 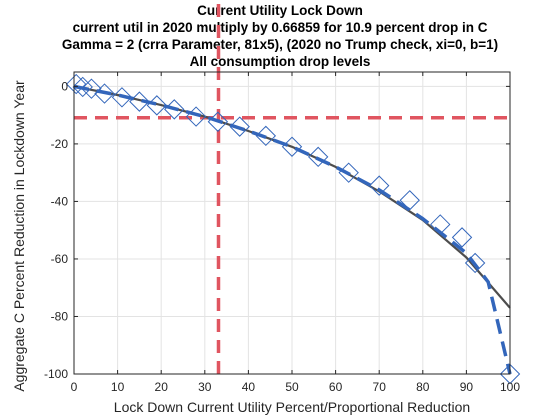 I want to click on title-line-1: Current Utility Lock Down, so click(x=280, y=10).